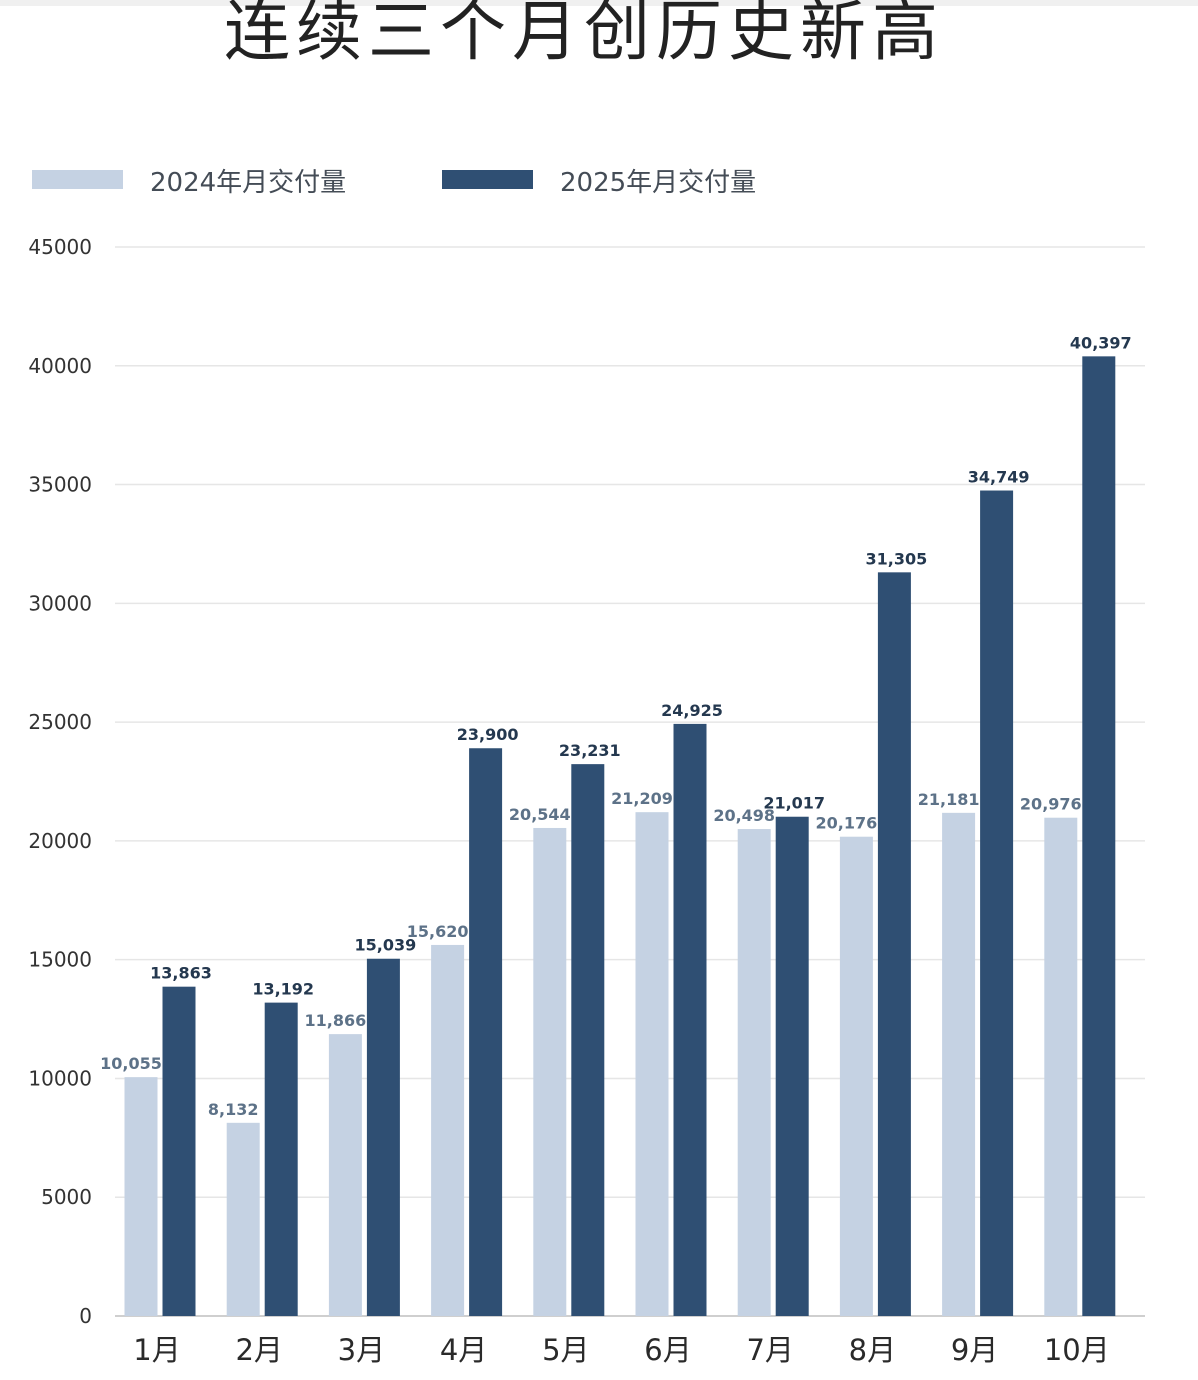 This screenshot has height=1380, width=1198. What do you see at coordinates (131, 1063) in the screenshot?
I see `data-label-2024: 10,055` at bounding box center [131, 1063].